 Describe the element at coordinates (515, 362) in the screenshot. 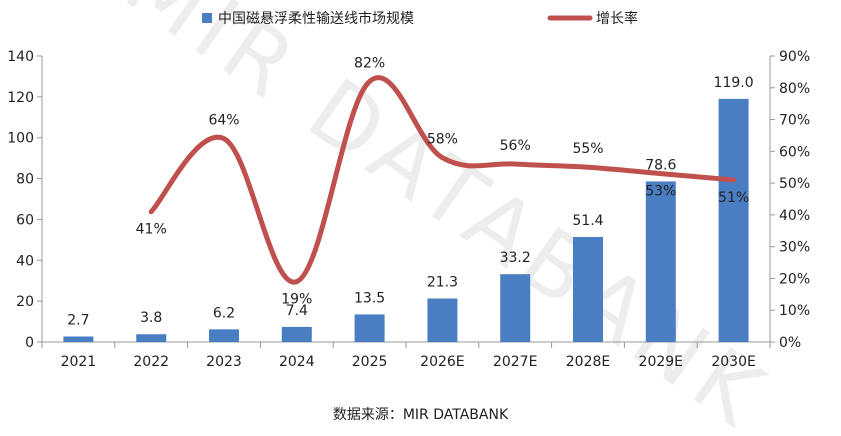

I see `x-tick-label: 2027E` at that location.